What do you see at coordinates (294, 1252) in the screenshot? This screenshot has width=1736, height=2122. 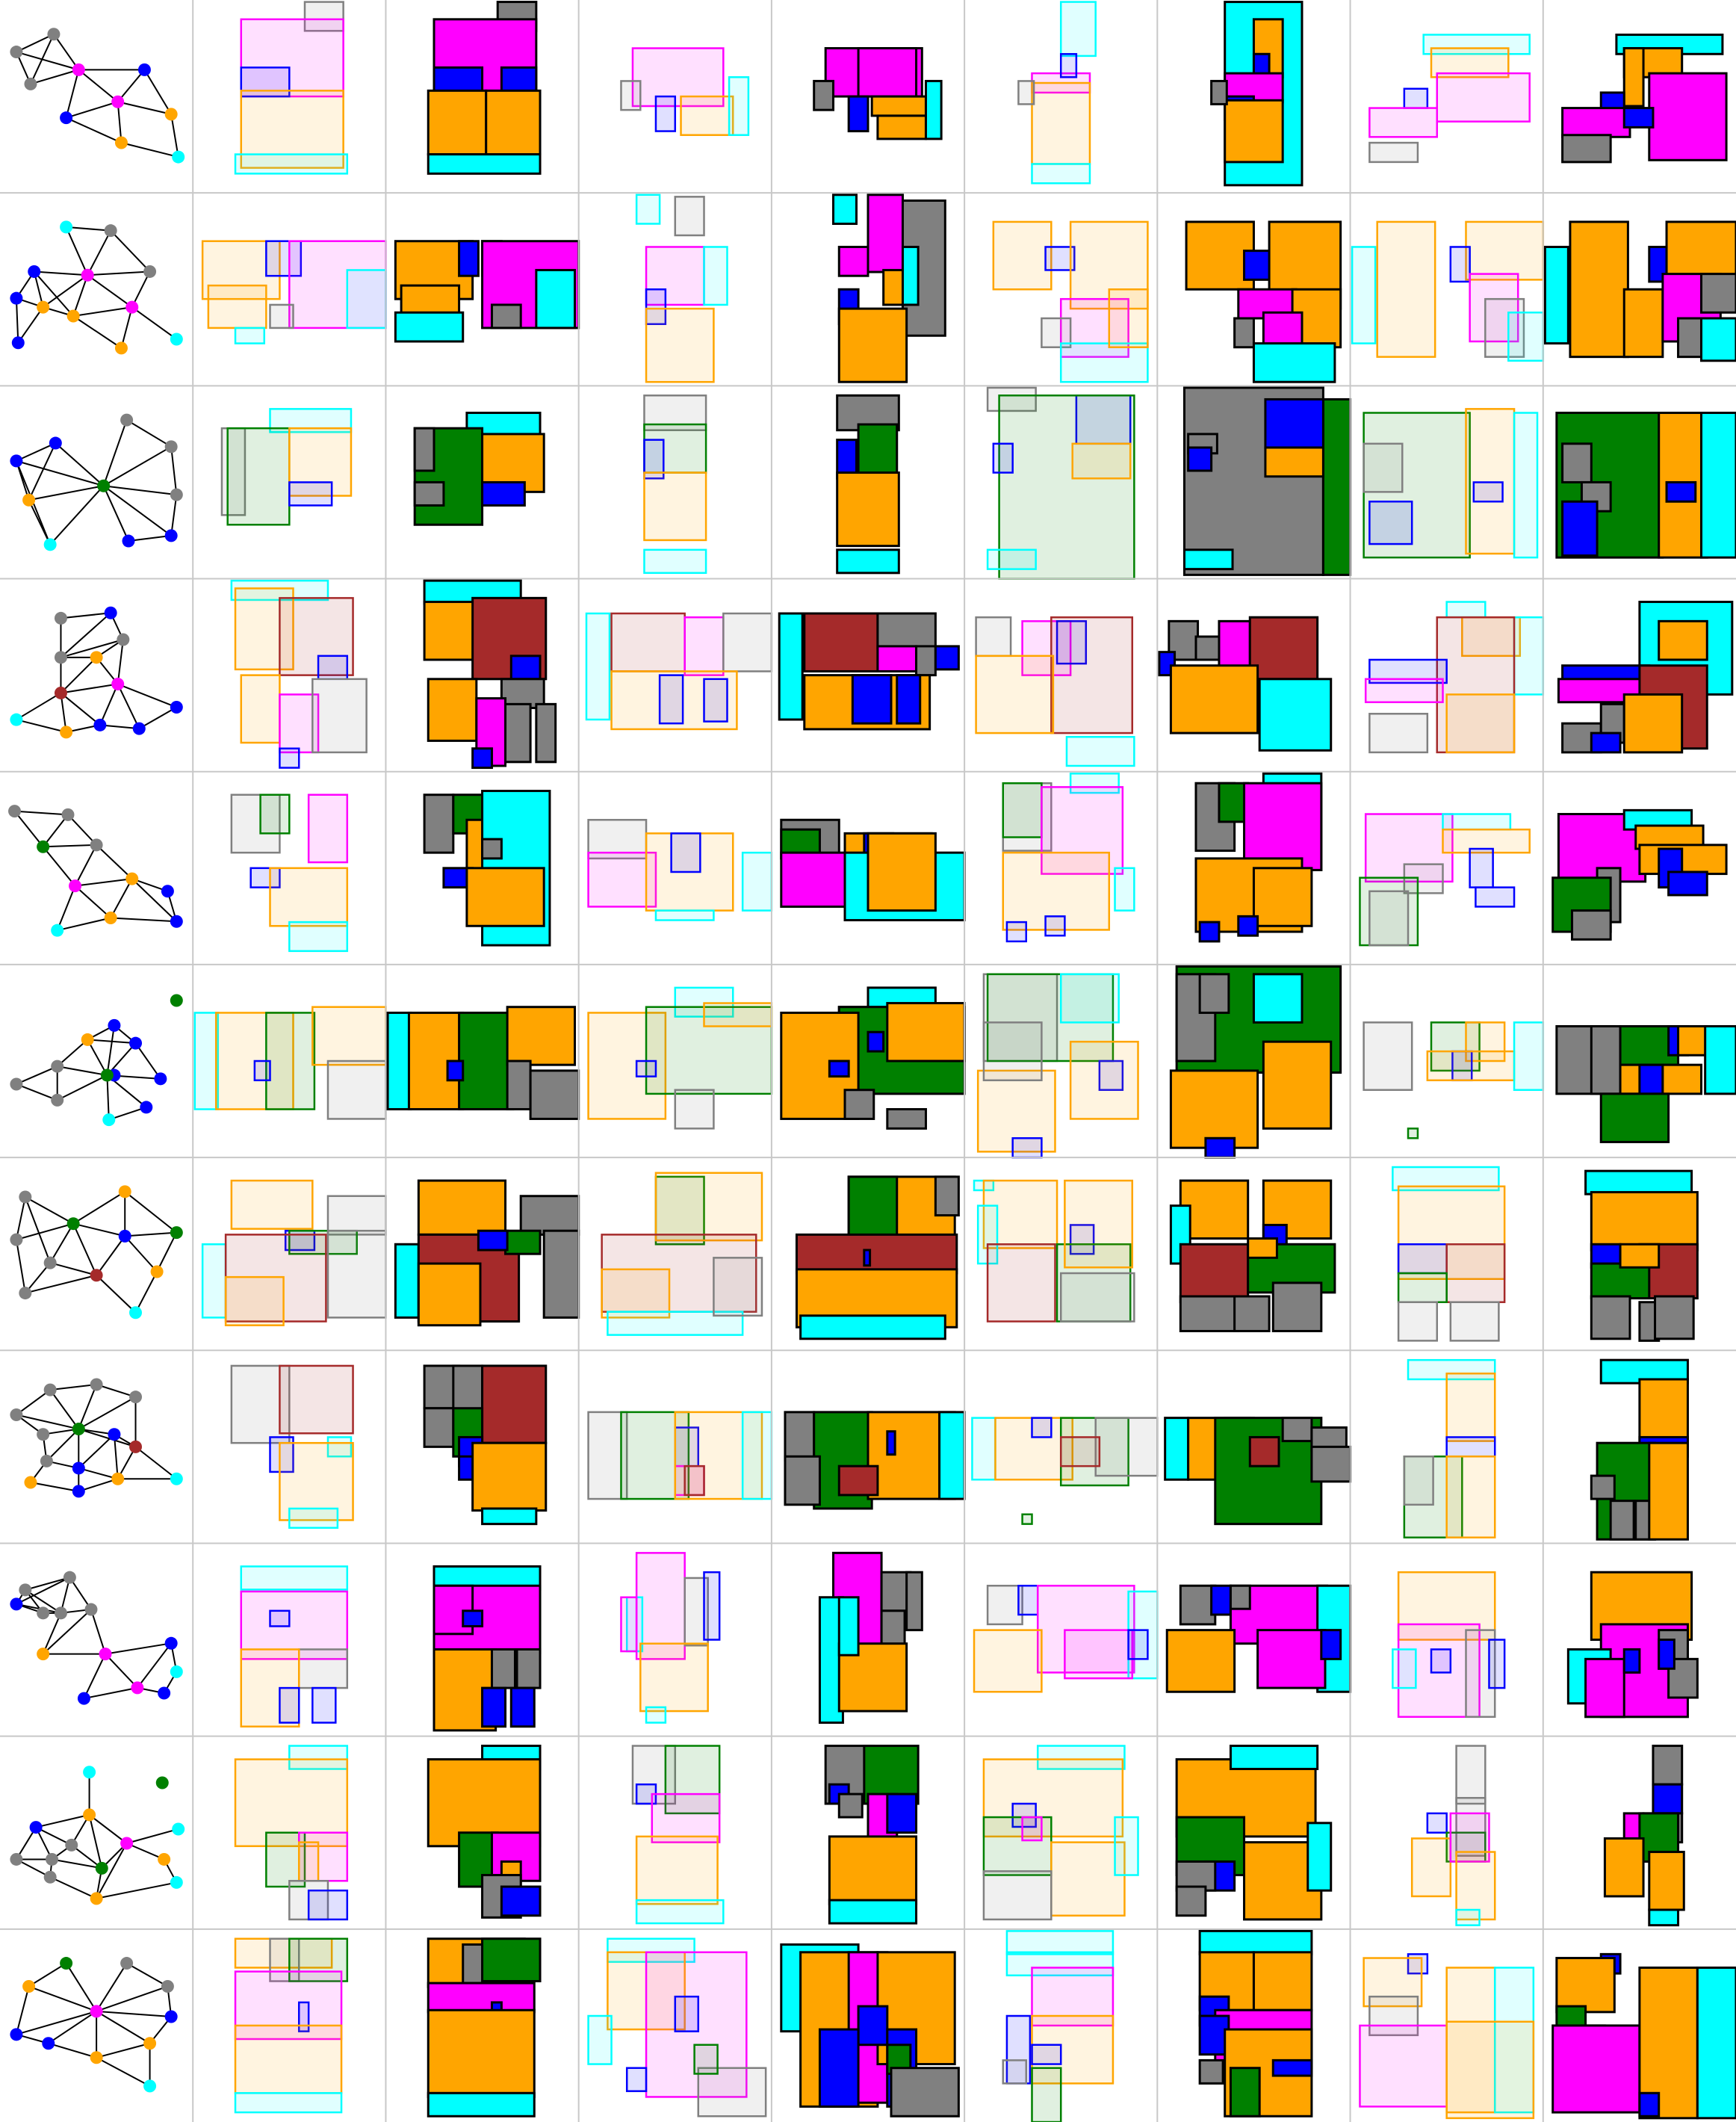 I see `floorplan-outline` at bounding box center [294, 1252].